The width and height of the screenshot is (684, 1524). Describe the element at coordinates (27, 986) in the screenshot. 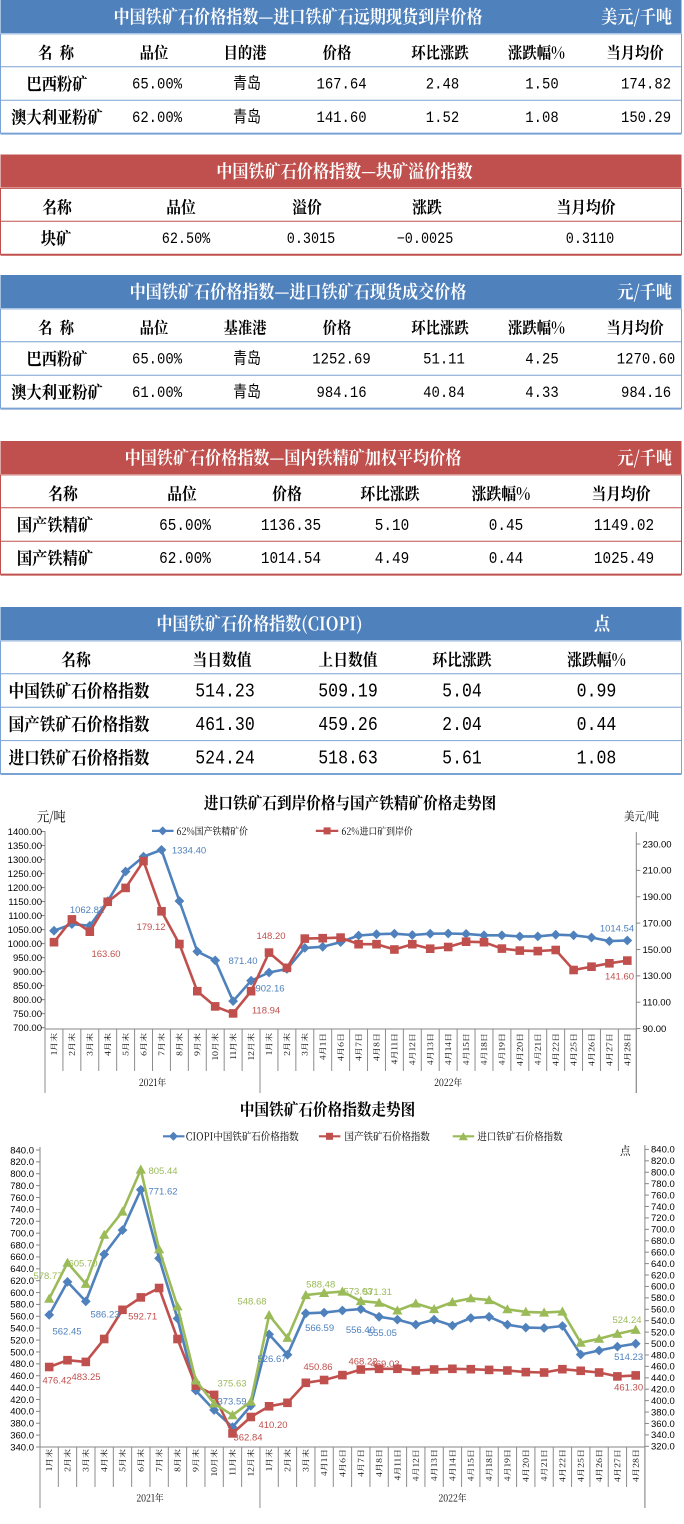

I see `svg-text: 850.00` at that location.